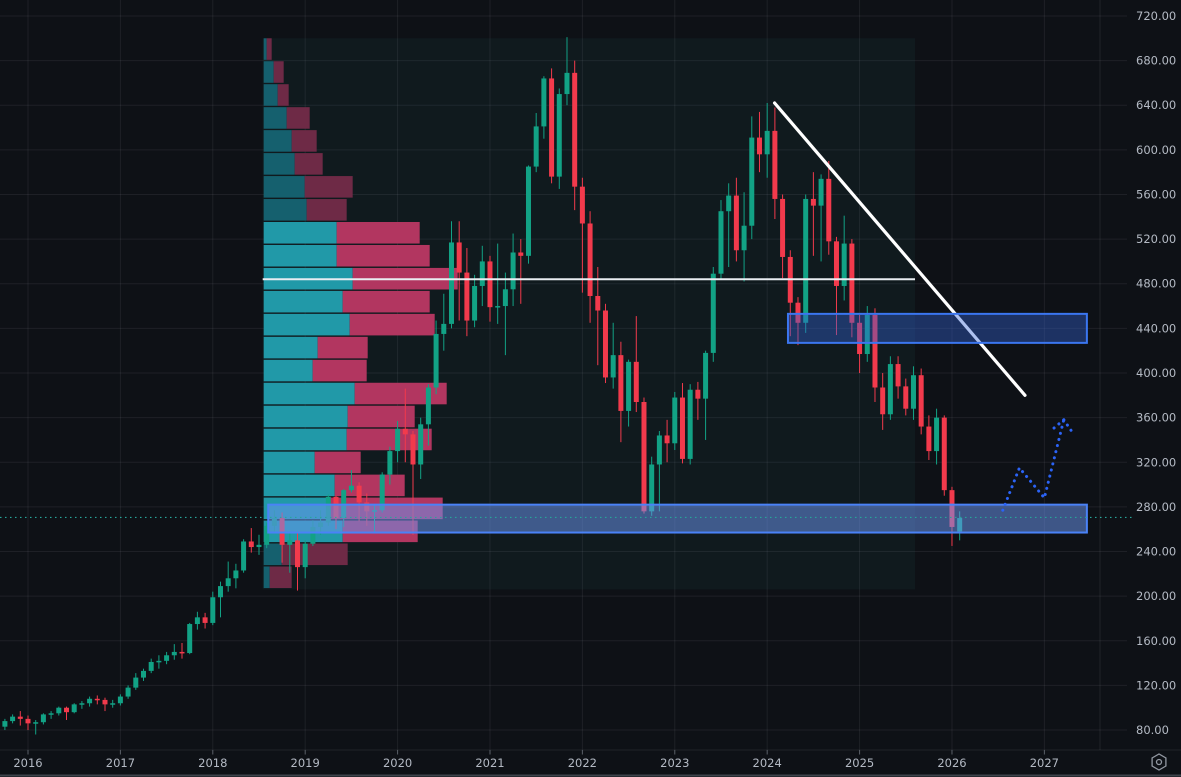 The width and height of the screenshot is (1181, 777). I want to click on projection-arrow-path, so click(1033, 465).